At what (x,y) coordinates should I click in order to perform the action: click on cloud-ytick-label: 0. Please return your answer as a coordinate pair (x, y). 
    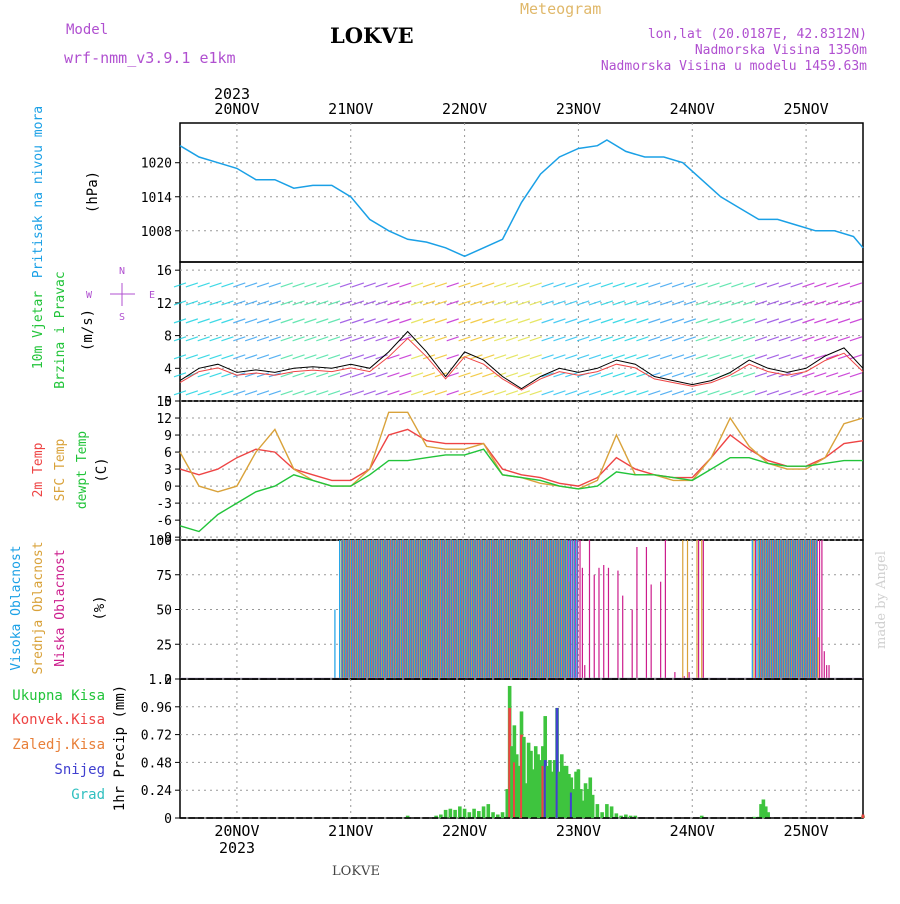
    Looking at the image, I should click on (168, 680).